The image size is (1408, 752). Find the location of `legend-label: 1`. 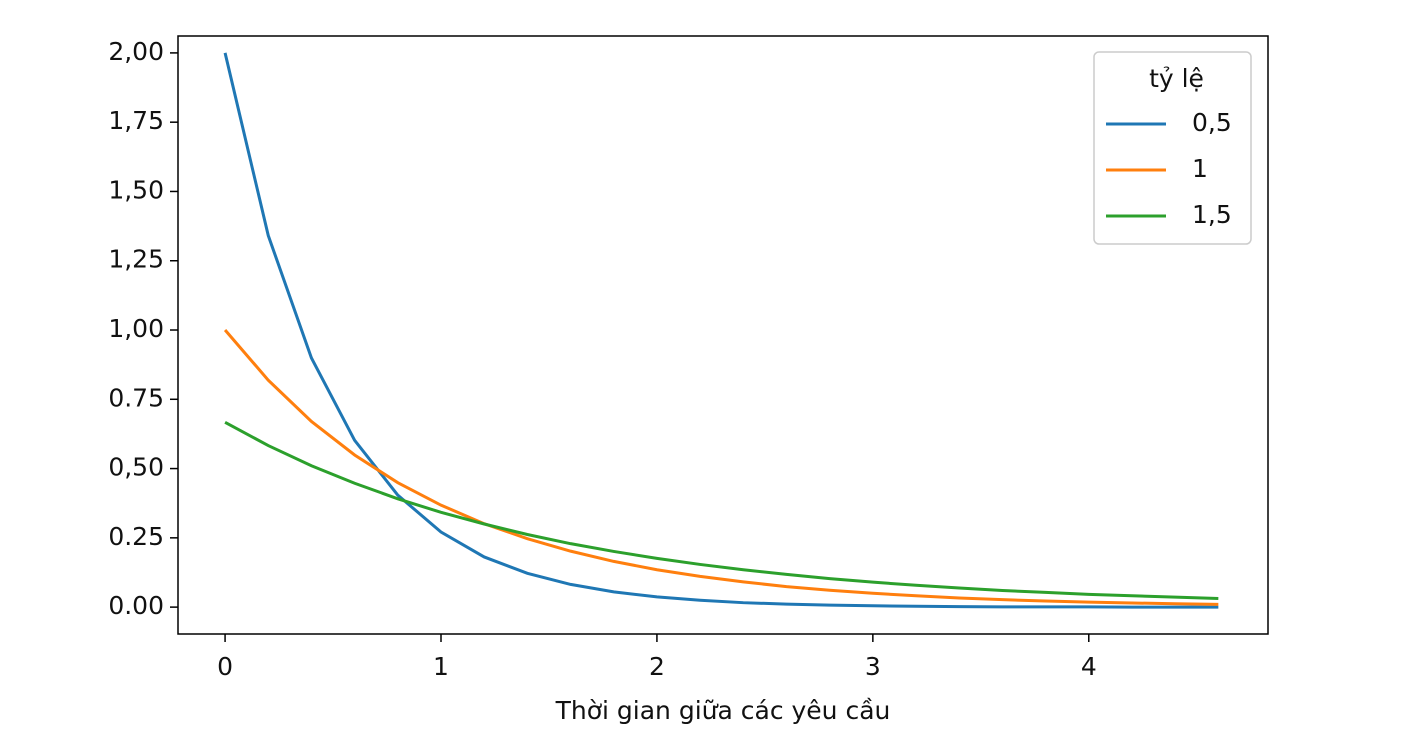

legend-label: 1 is located at coordinates (1200, 168).